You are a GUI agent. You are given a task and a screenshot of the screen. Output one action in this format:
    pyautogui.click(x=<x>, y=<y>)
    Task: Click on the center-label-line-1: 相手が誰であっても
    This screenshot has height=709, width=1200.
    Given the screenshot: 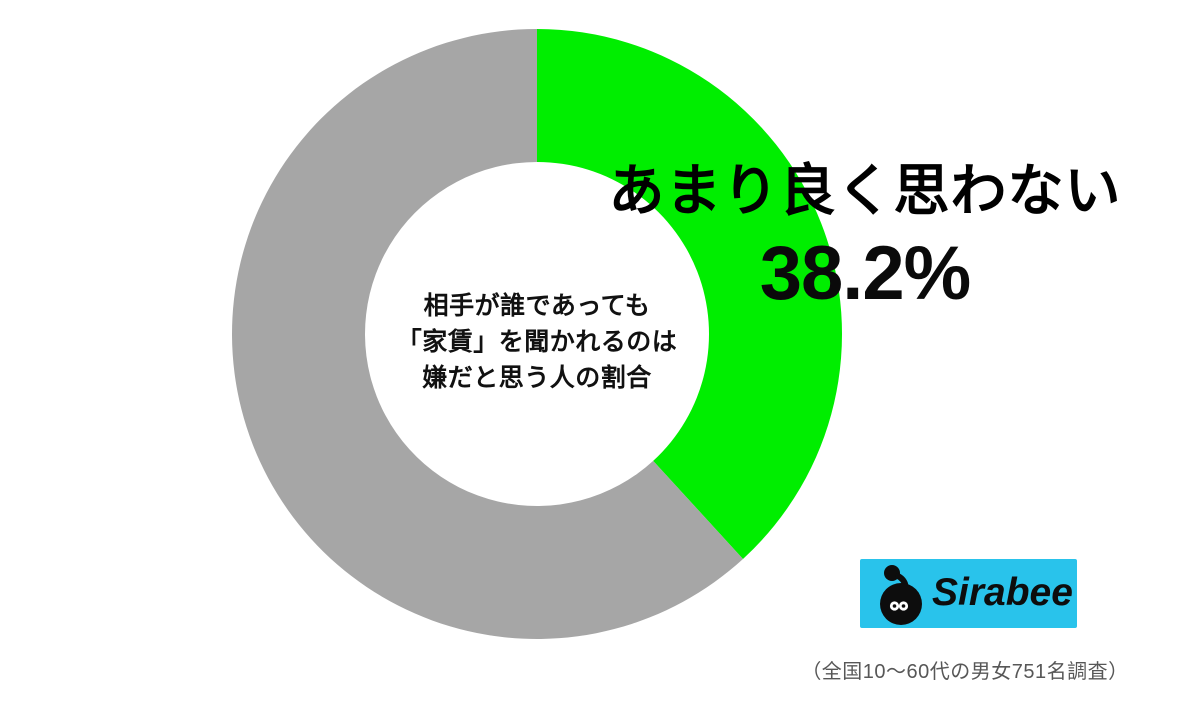 What is the action you would take?
    pyautogui.click(x=537, y=306)
    